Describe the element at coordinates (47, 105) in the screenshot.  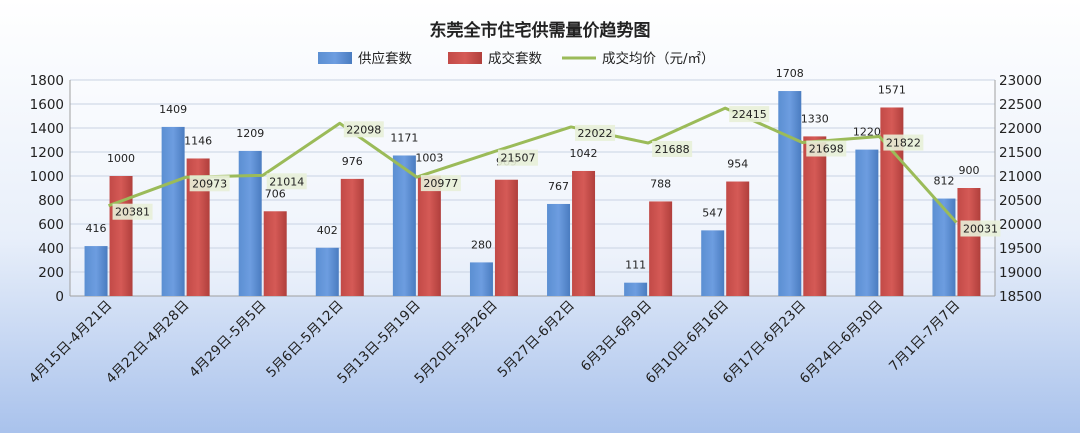
I see `y-left-tick-label: 1600` at that location.